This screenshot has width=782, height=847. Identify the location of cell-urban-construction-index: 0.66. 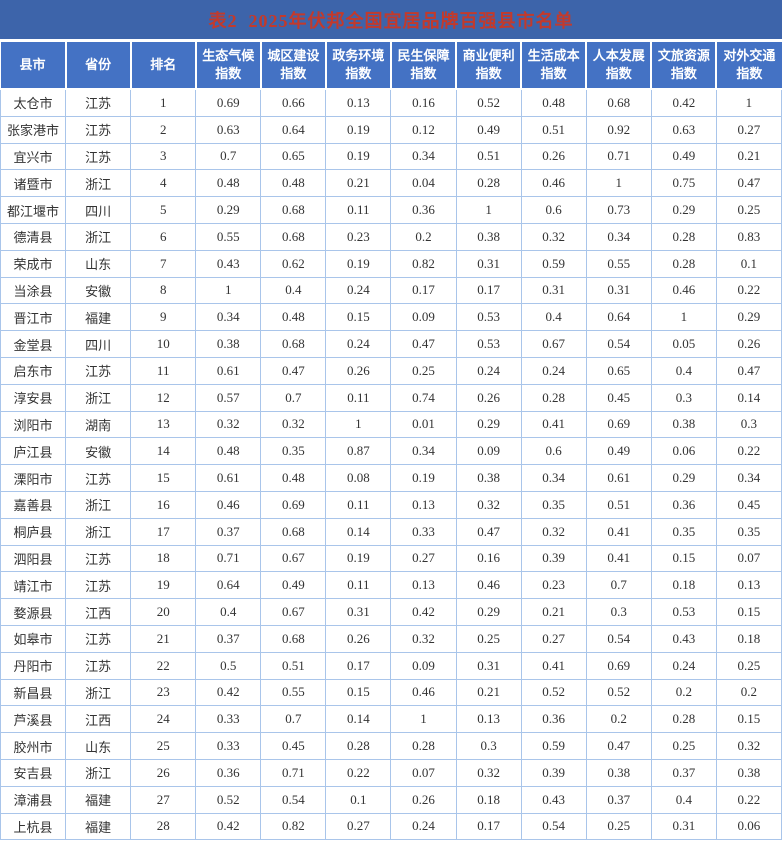
(293, 102).